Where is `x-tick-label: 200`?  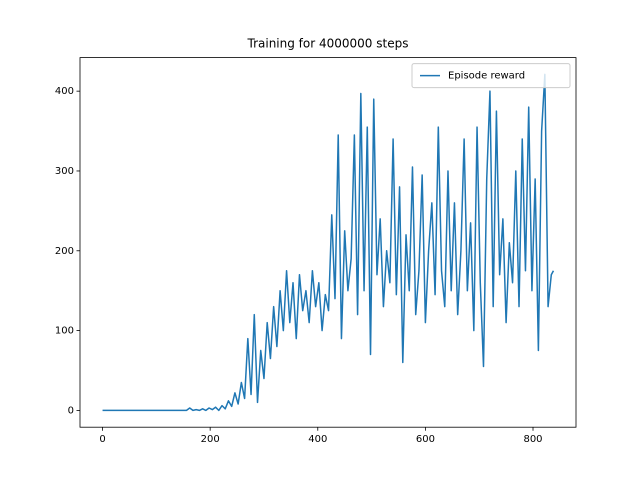
x-tick-label: 200 is located at coordinates (210, 439).